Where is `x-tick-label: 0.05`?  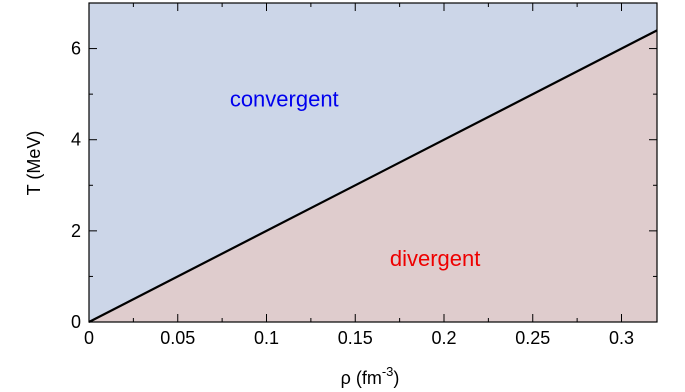
x-tick-label: 0.05 is located at coordinates (177, 338).